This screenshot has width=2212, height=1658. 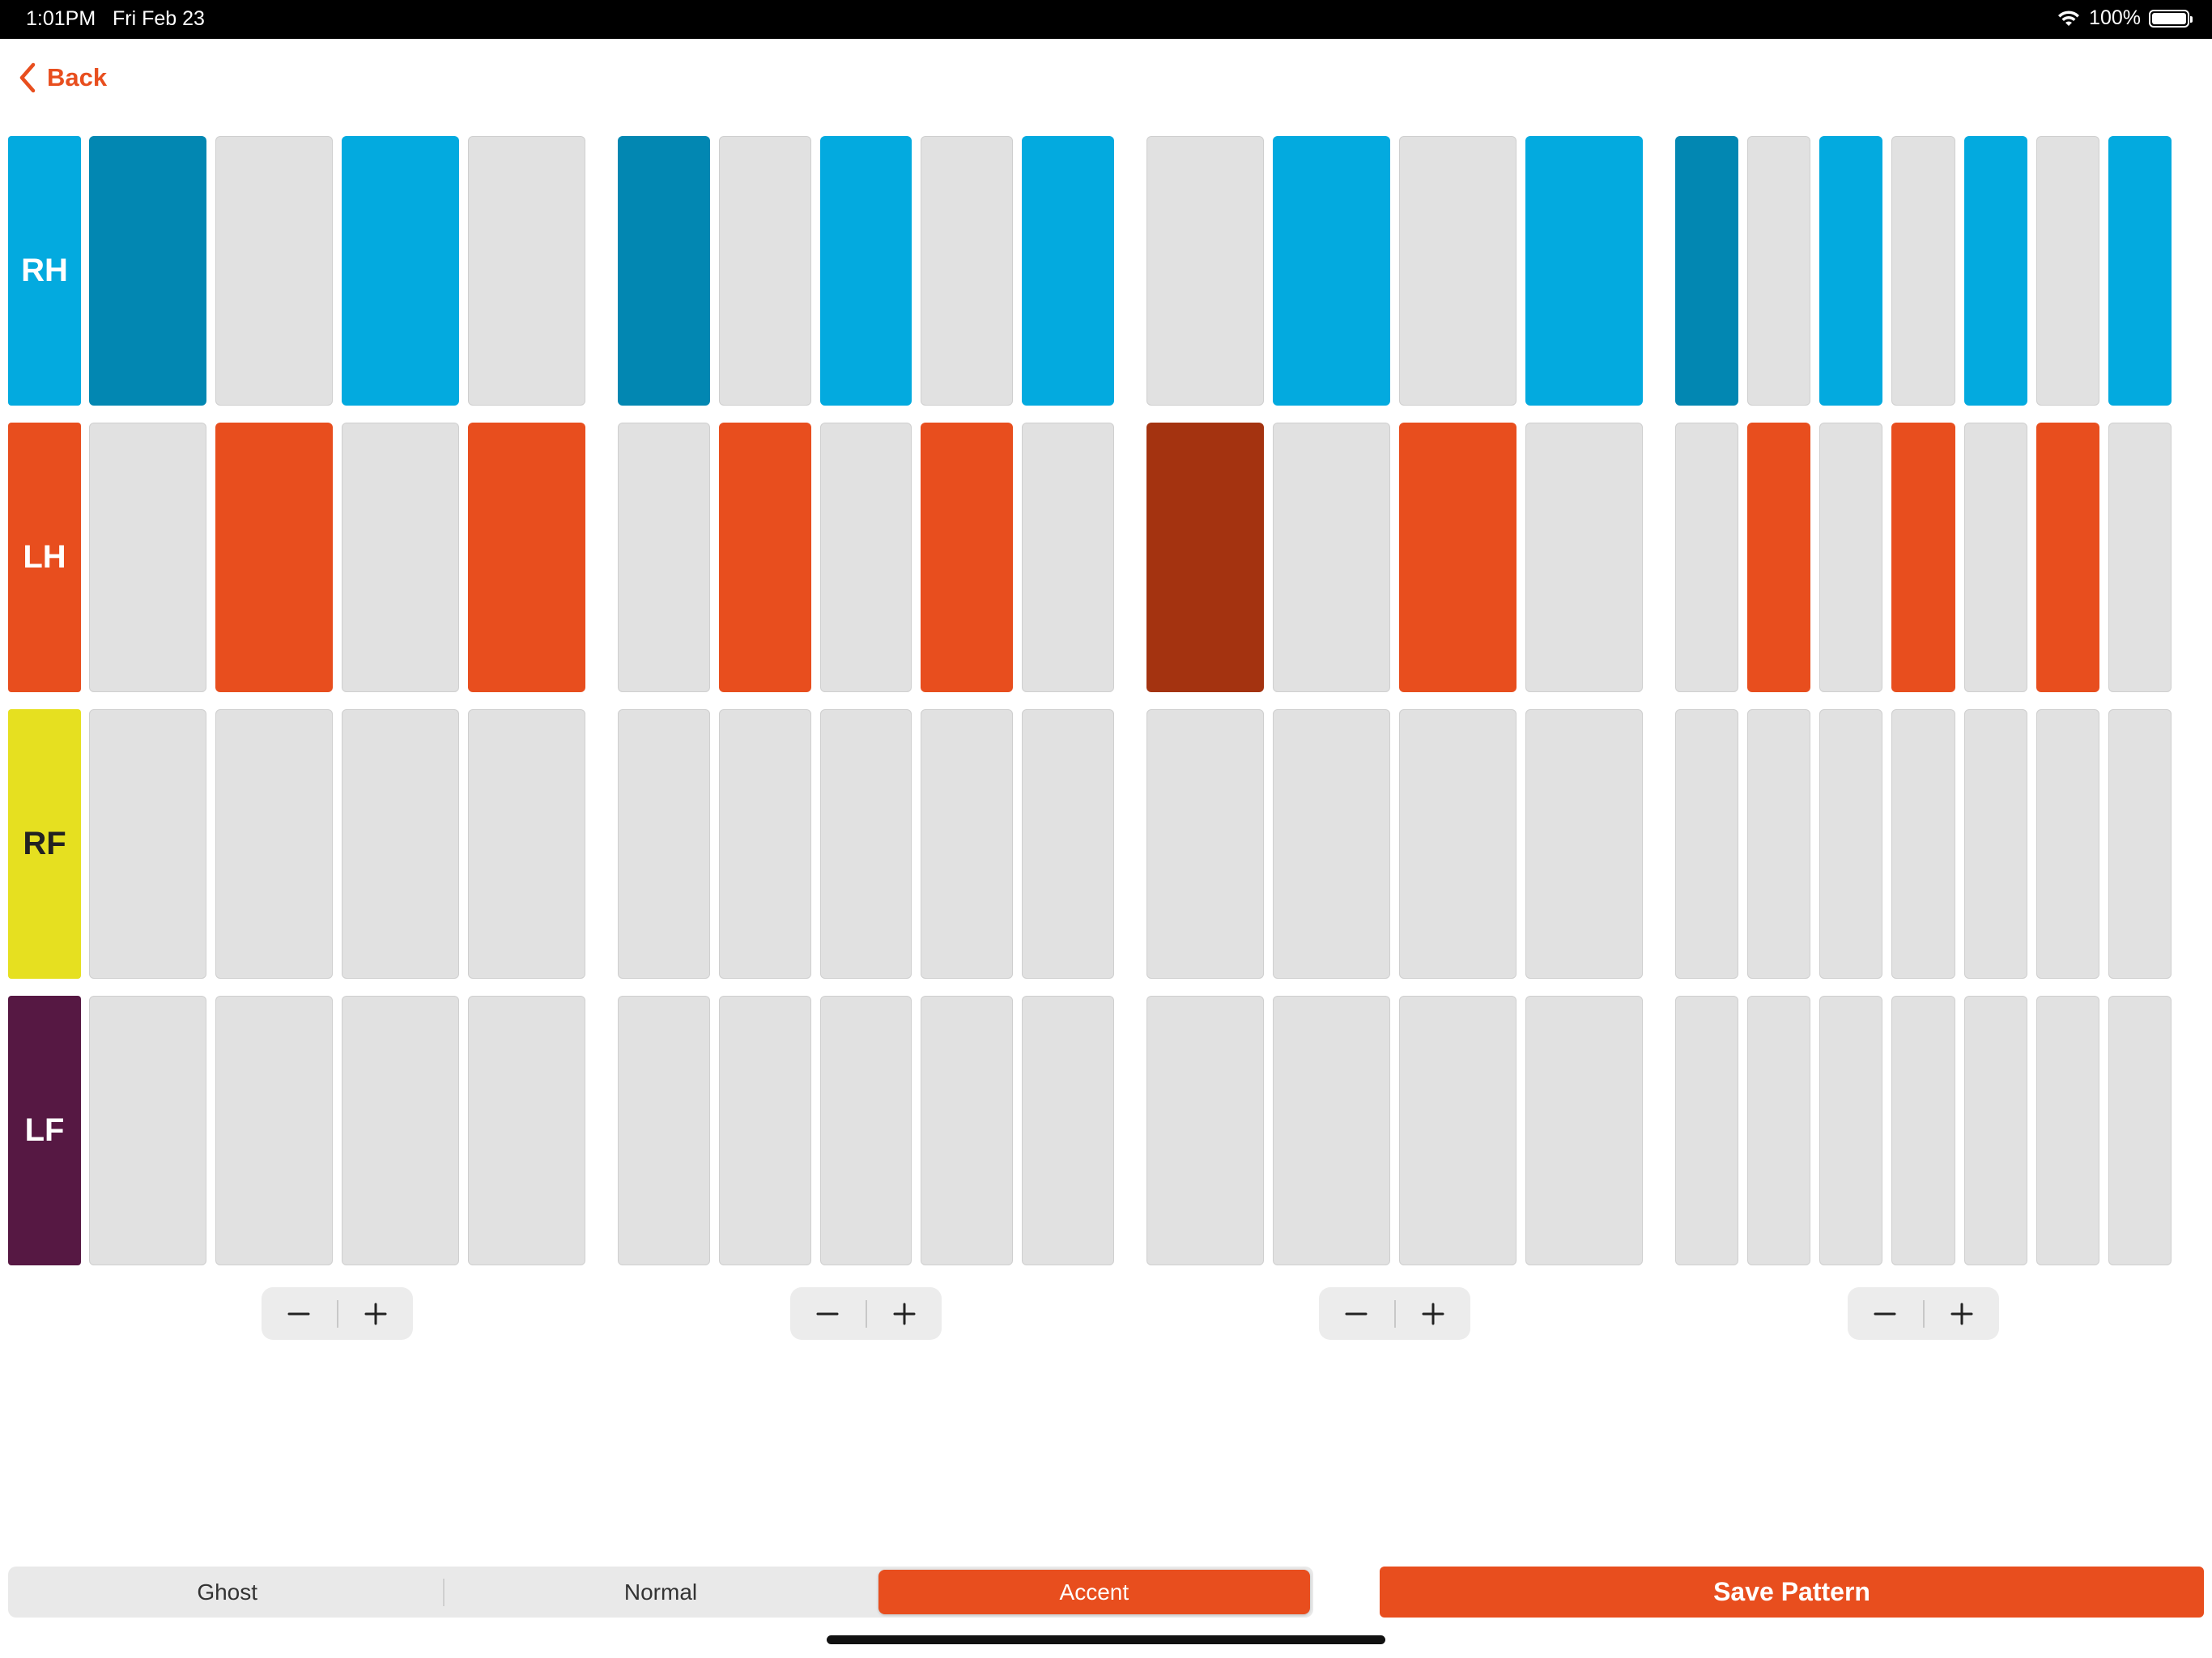 What do you see at coordinates (444, 1592) in the screenshot?
I see `segment-divider` at bounding box center [444, 1592].